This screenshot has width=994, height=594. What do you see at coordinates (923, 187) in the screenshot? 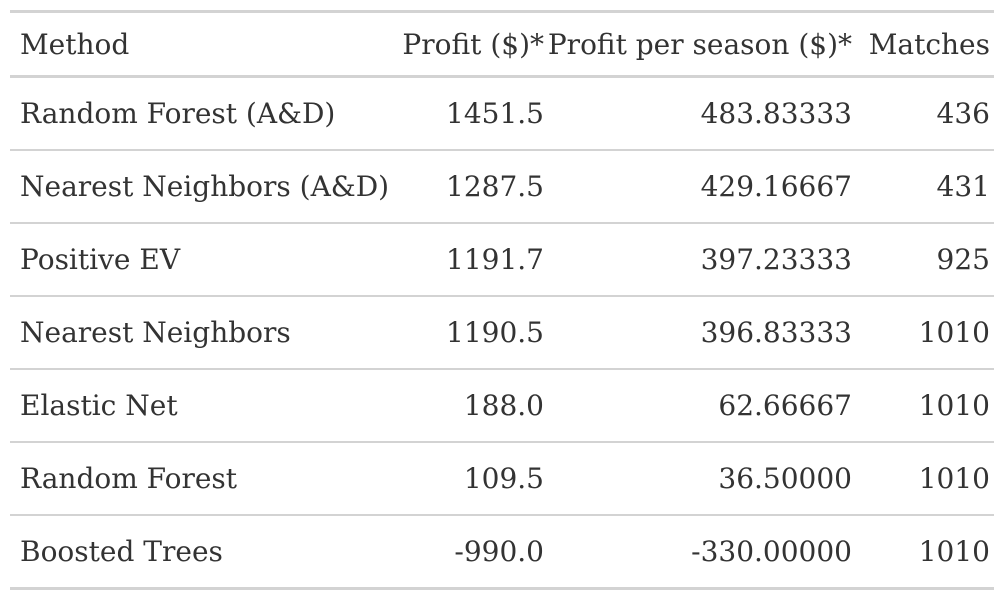
I see `cell-matches: 431` at bounding box center [923, 187].